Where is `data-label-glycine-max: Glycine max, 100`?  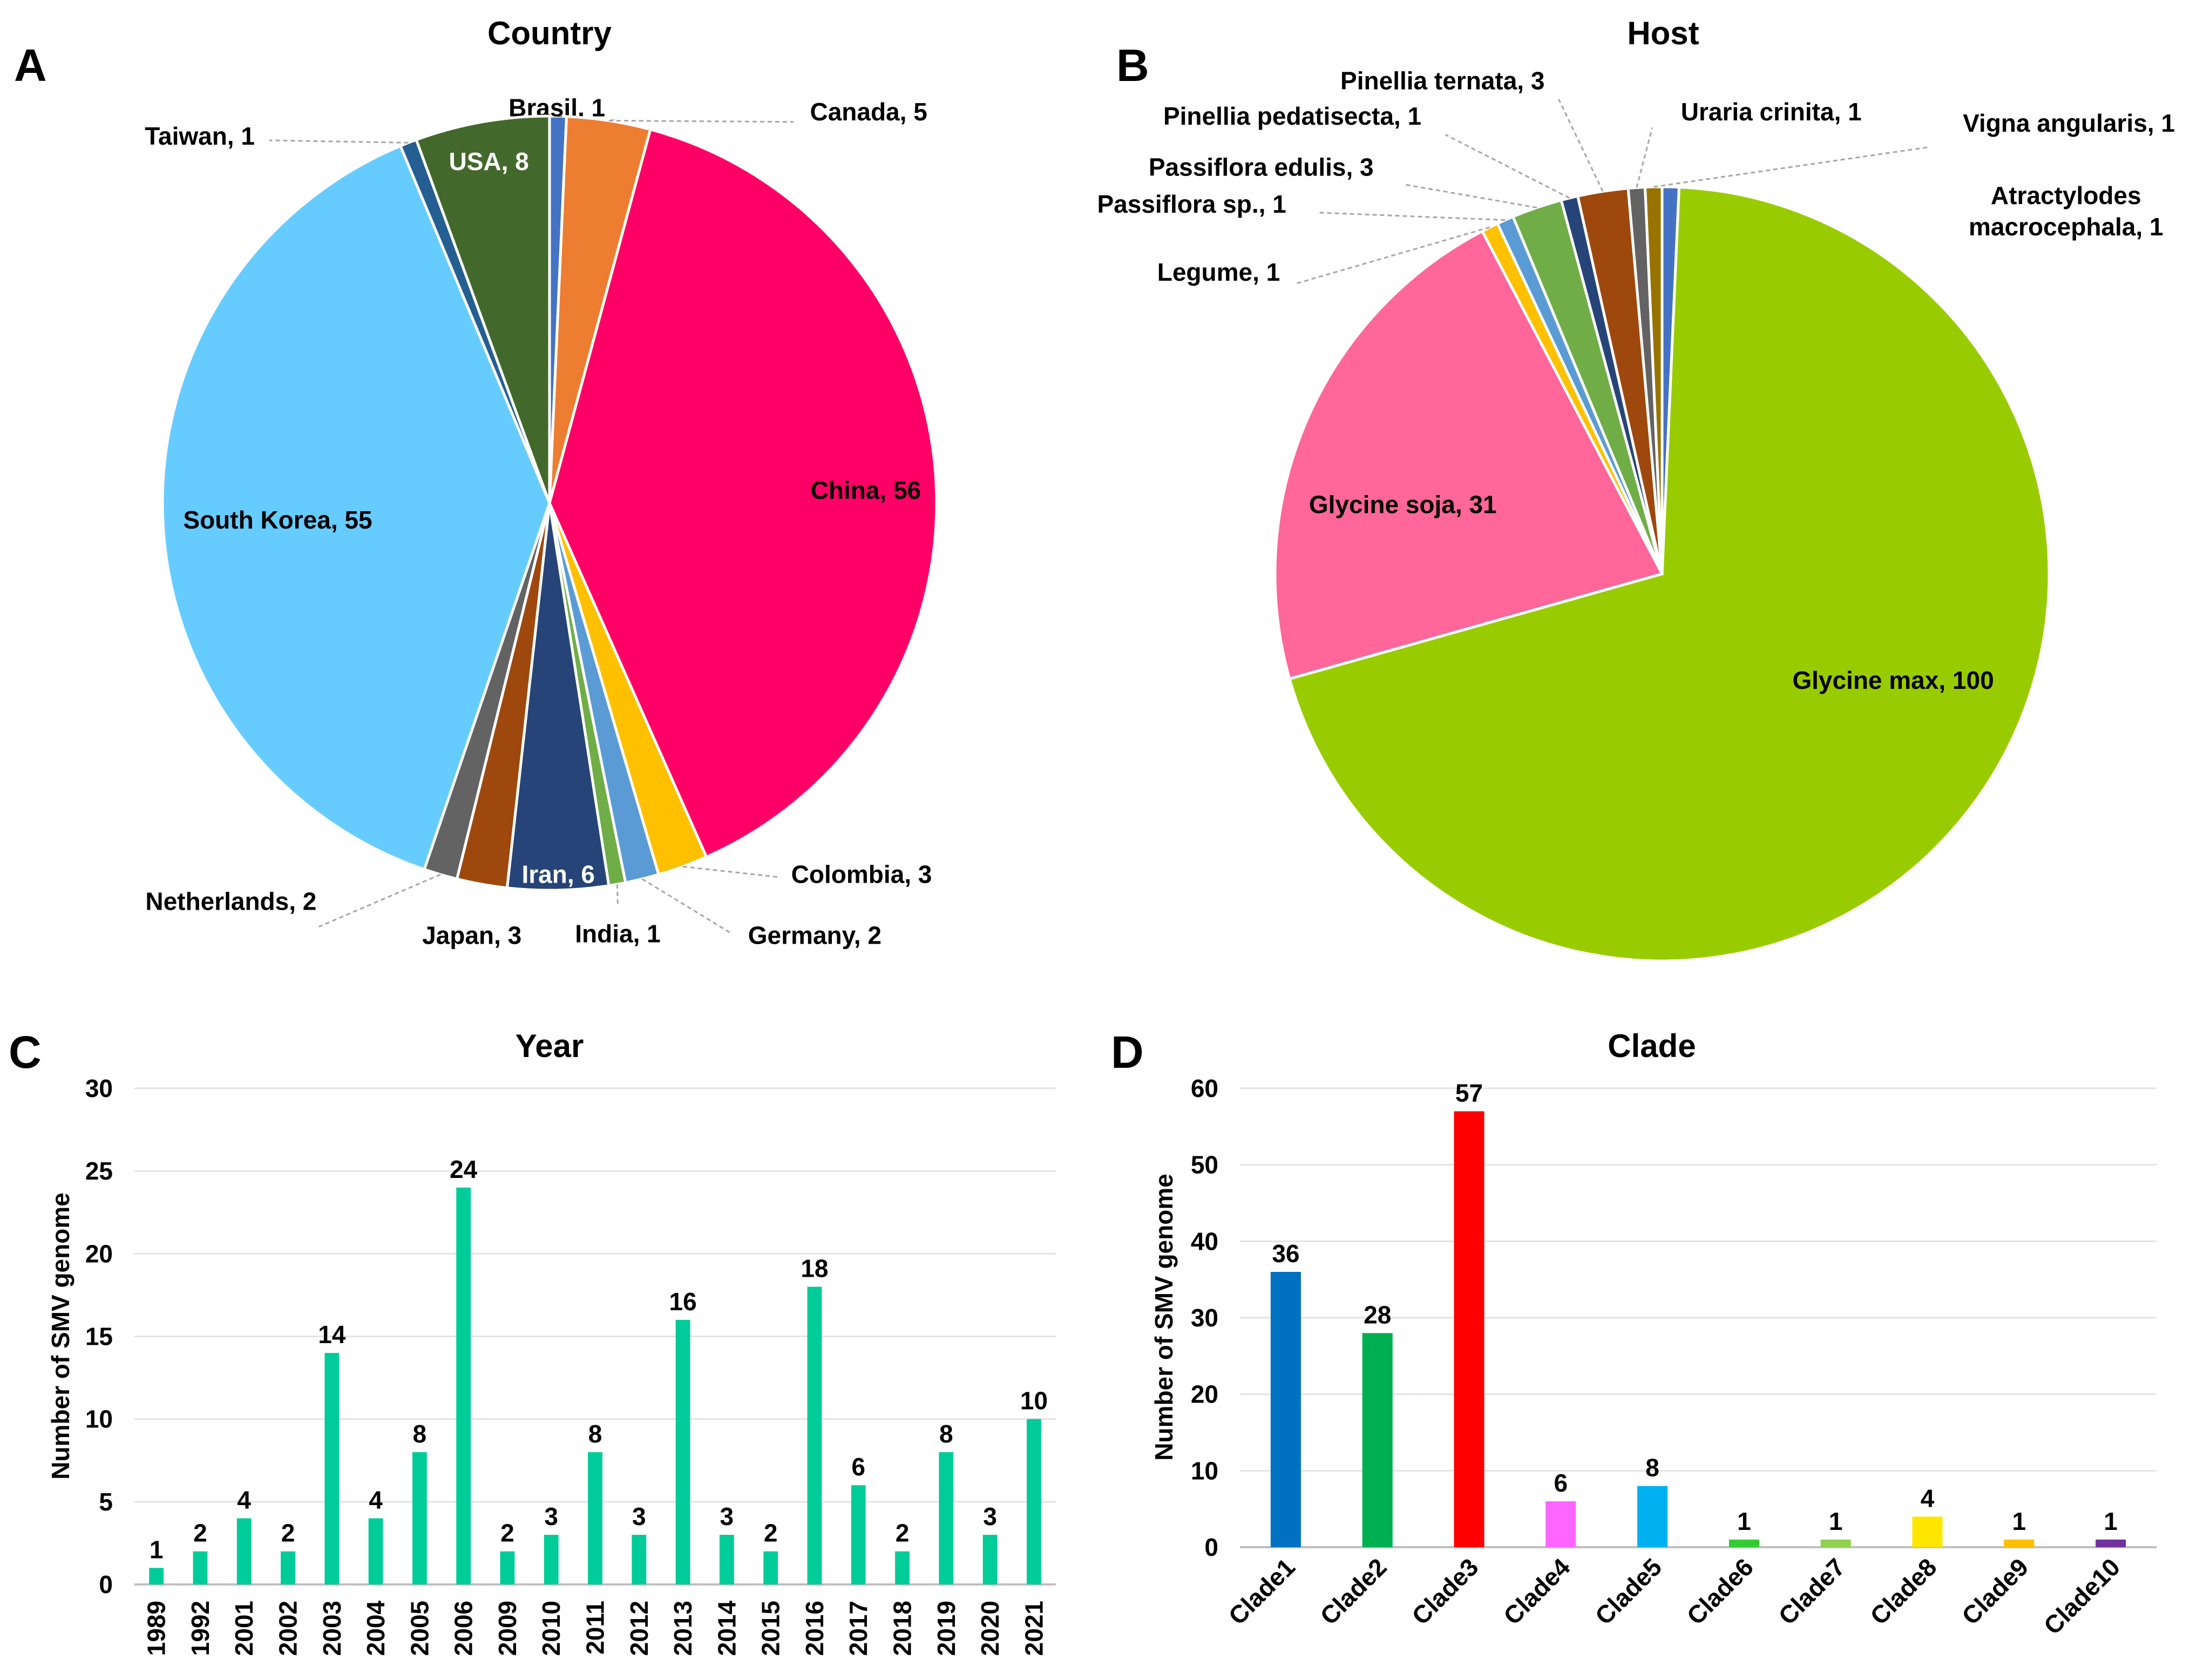 data-label-glycine-max: Glycine max, 100 is located at coordinates (1893, 680).